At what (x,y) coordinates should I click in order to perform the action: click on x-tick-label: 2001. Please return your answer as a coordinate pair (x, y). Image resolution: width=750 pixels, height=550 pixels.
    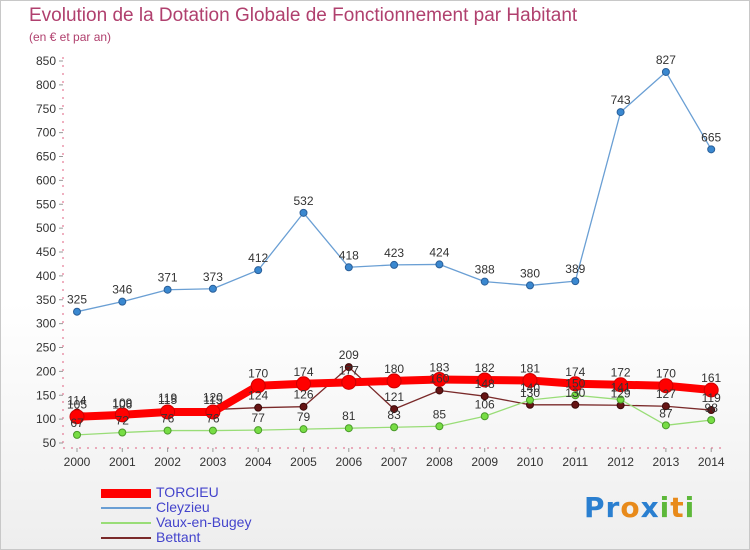
    Looking at the image, I should click on (122, 462).